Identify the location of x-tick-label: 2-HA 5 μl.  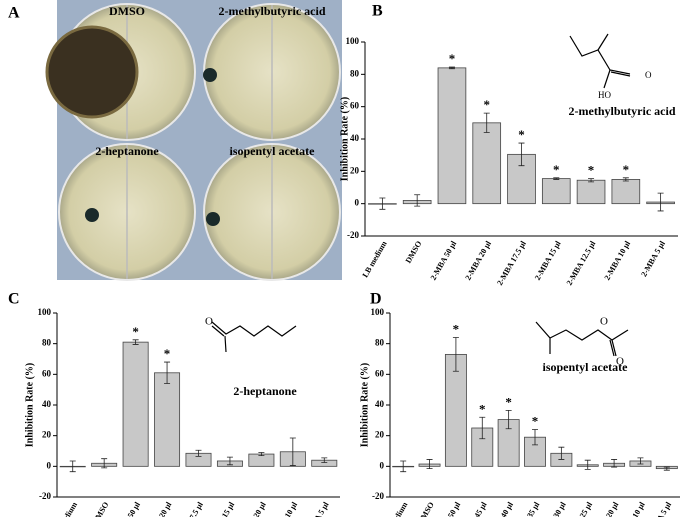
(318, 508).